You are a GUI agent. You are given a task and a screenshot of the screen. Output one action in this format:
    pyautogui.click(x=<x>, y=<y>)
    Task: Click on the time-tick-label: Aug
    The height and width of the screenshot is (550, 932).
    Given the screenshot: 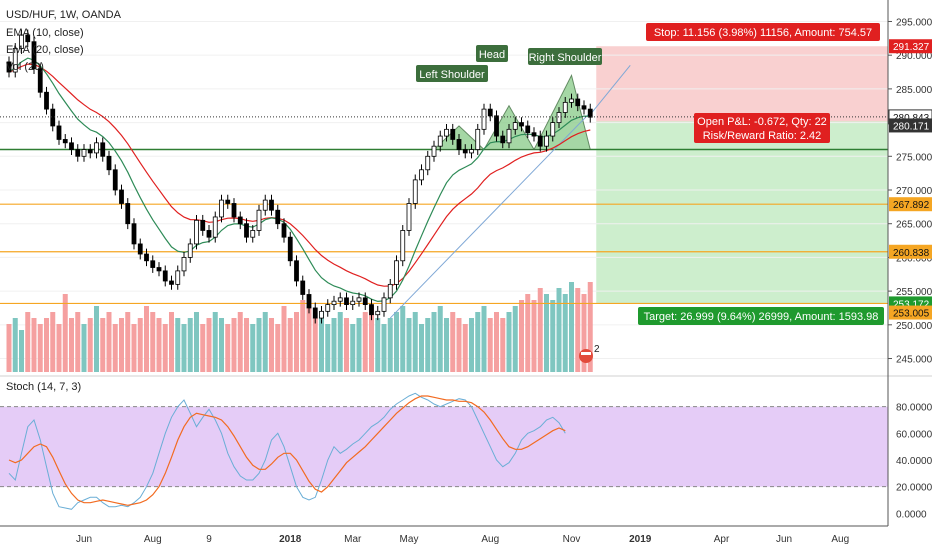 What is the action you would take?
    pyautogui.click(x=840, y=539)
    